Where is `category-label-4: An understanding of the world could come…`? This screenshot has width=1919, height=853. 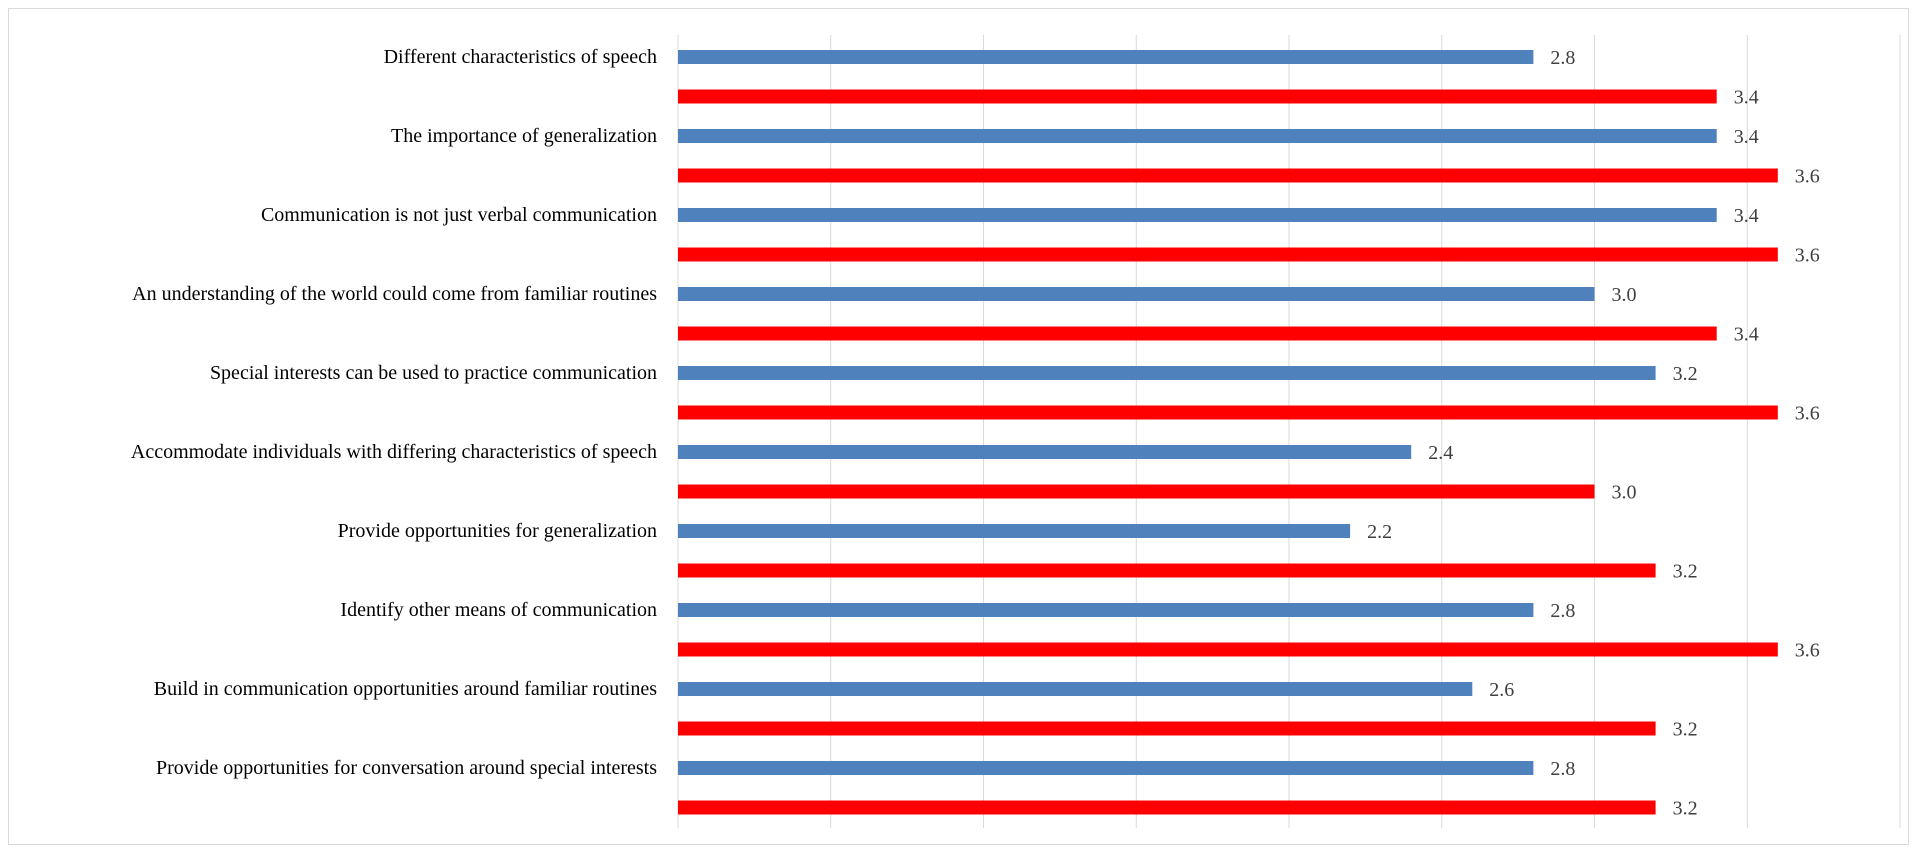
category-label-4: An understanding of the world could come… is located at coordinates (394, 294).